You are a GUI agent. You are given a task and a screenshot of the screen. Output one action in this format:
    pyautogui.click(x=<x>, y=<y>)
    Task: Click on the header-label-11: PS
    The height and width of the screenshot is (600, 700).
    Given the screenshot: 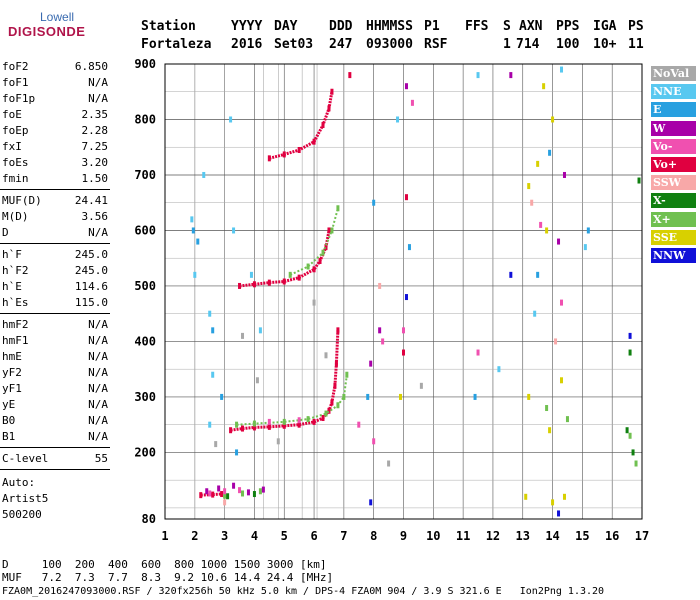 What is the action you would take?
    pyautogui.click(x=636, y=26)
    